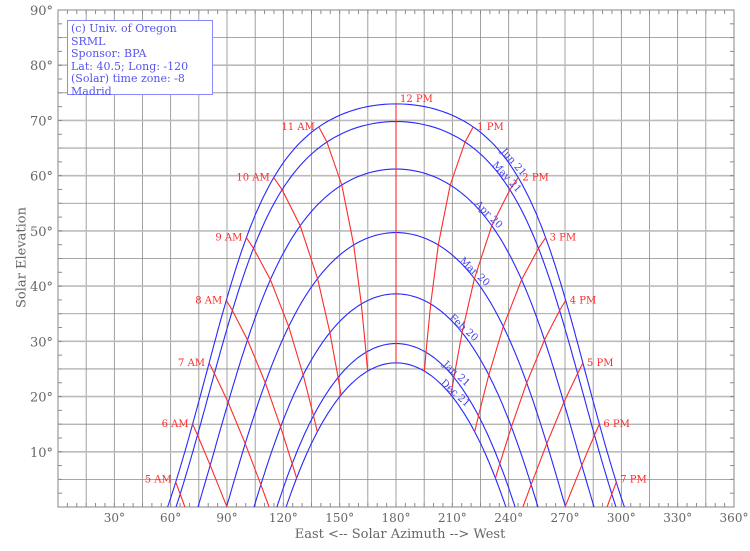  Describe the element at coordinates (114, 518) in the screenshot. I see `x-tick-label: 30°` at that location.